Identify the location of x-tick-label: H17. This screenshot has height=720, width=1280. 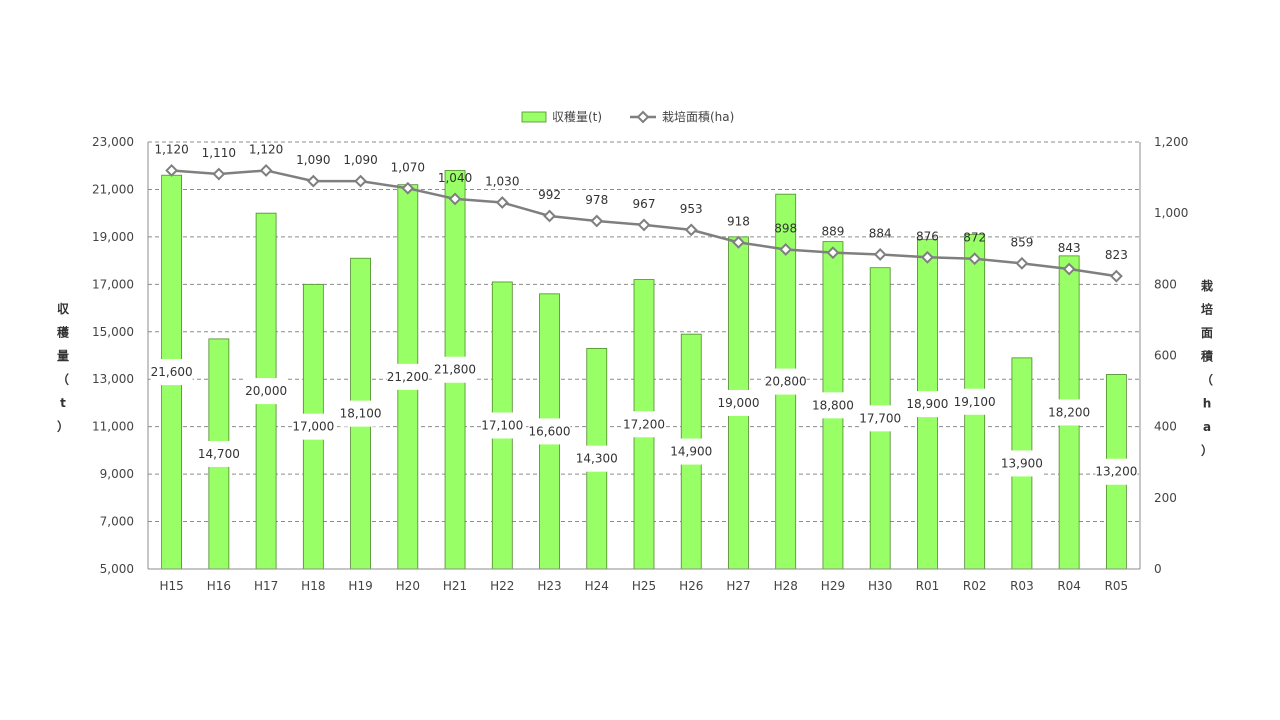
(266, 586).